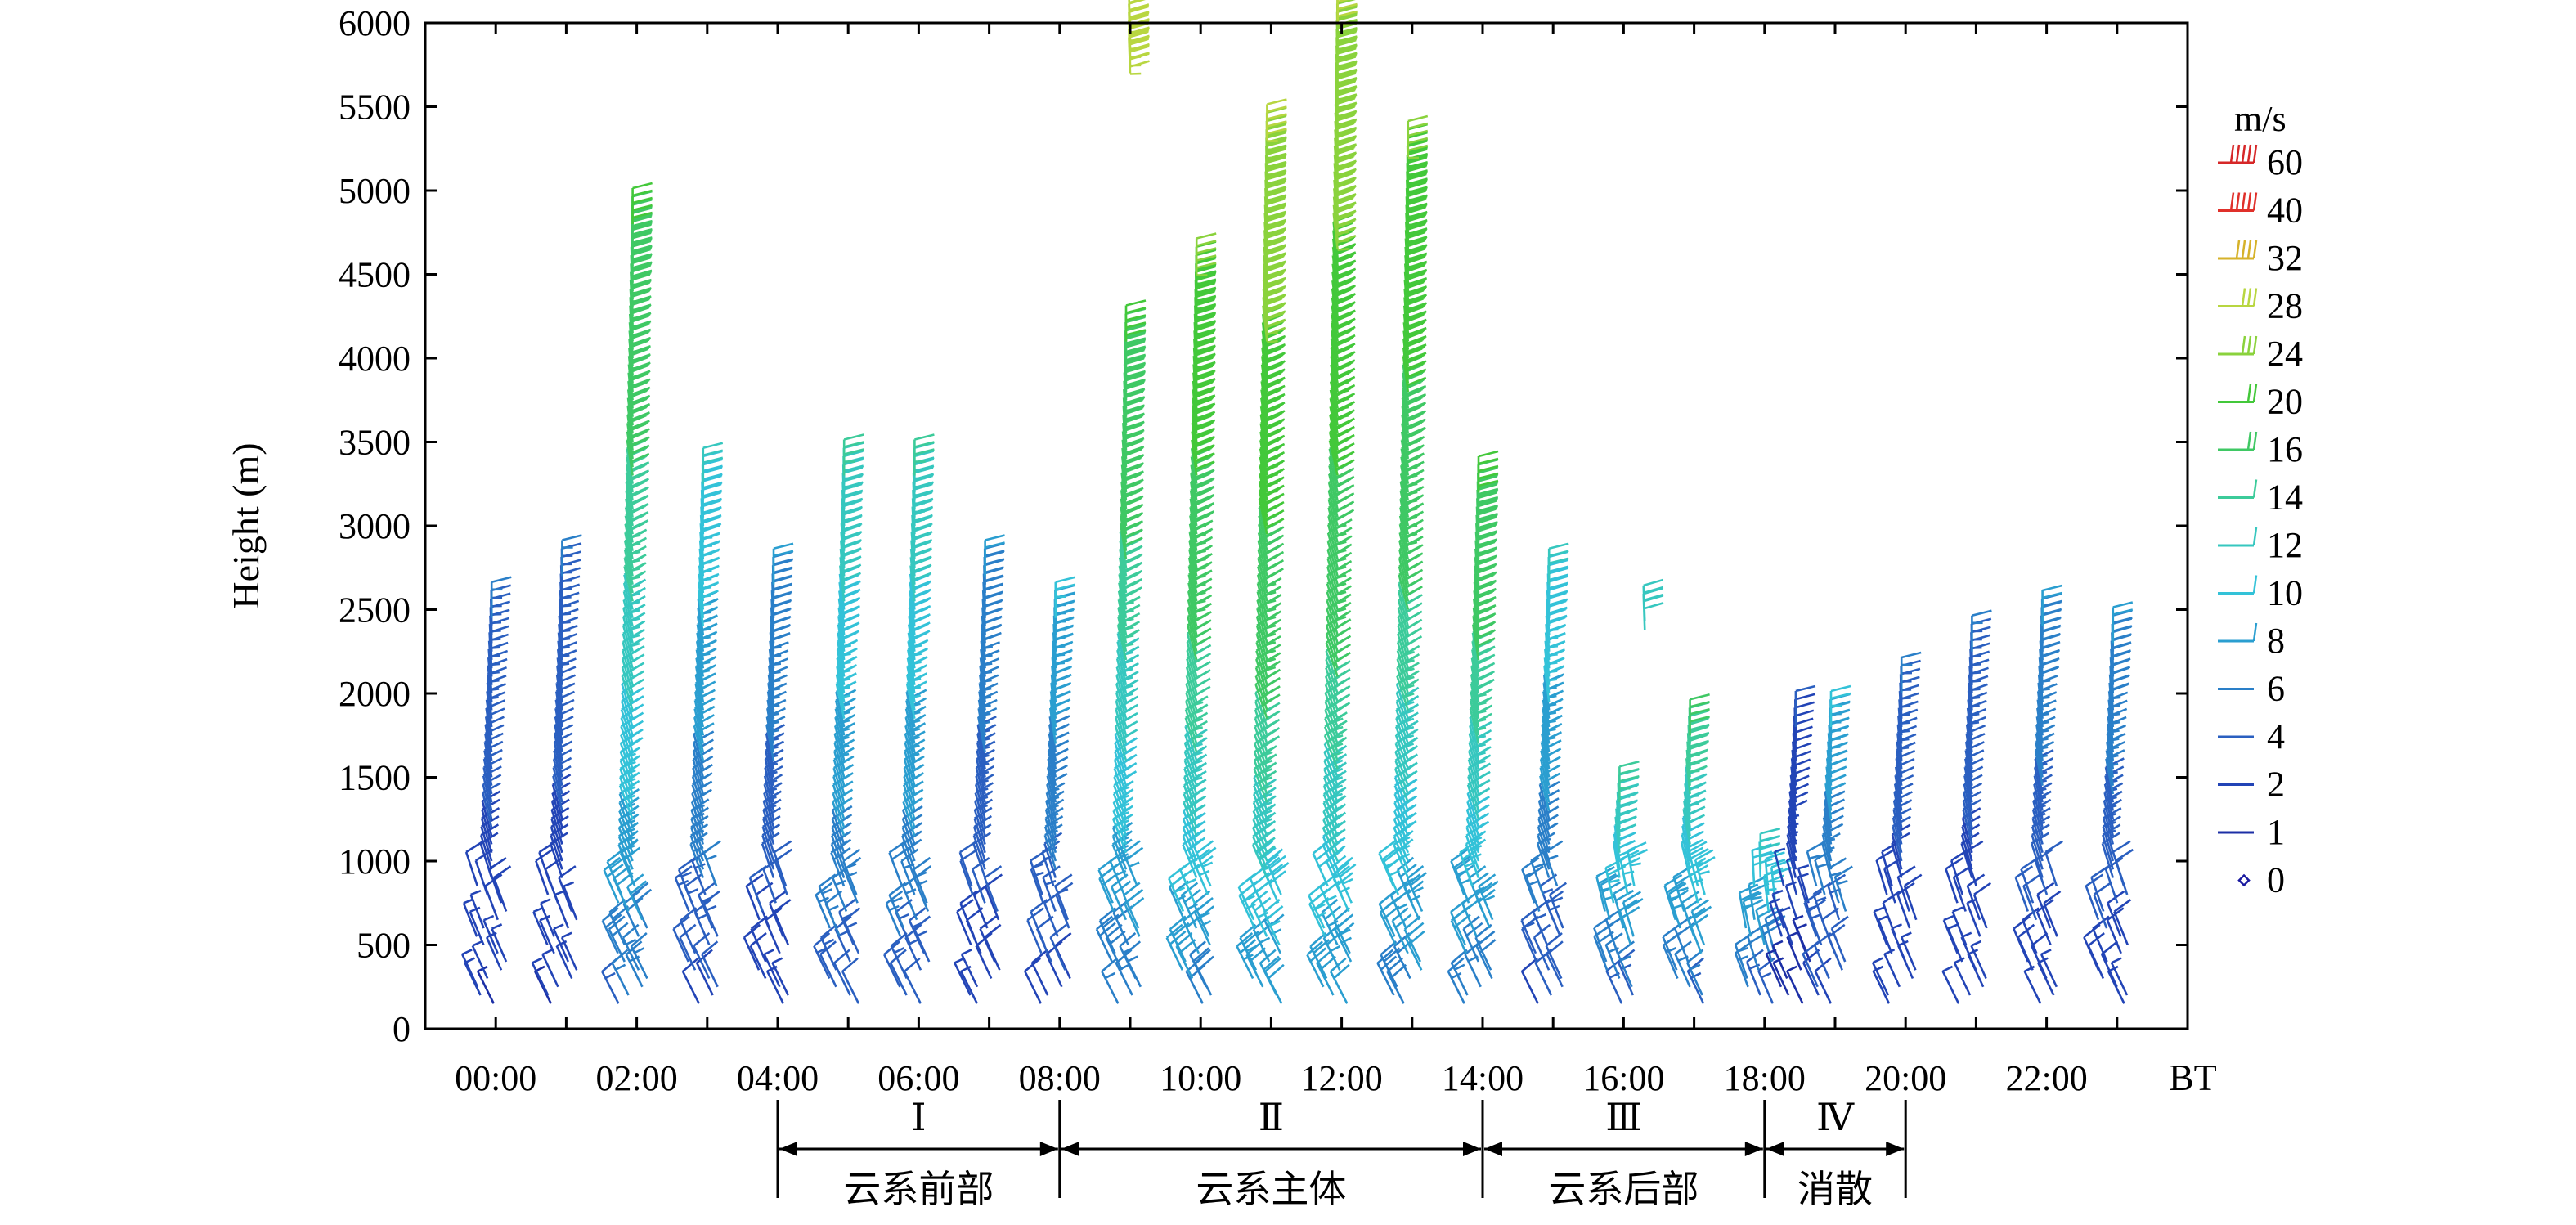 This screenshot has height=1225, width=2576. What do you see at coordinates (627, 593) in the screenshot?
I see `wind-profile-column` at bounding box center [627, 593].